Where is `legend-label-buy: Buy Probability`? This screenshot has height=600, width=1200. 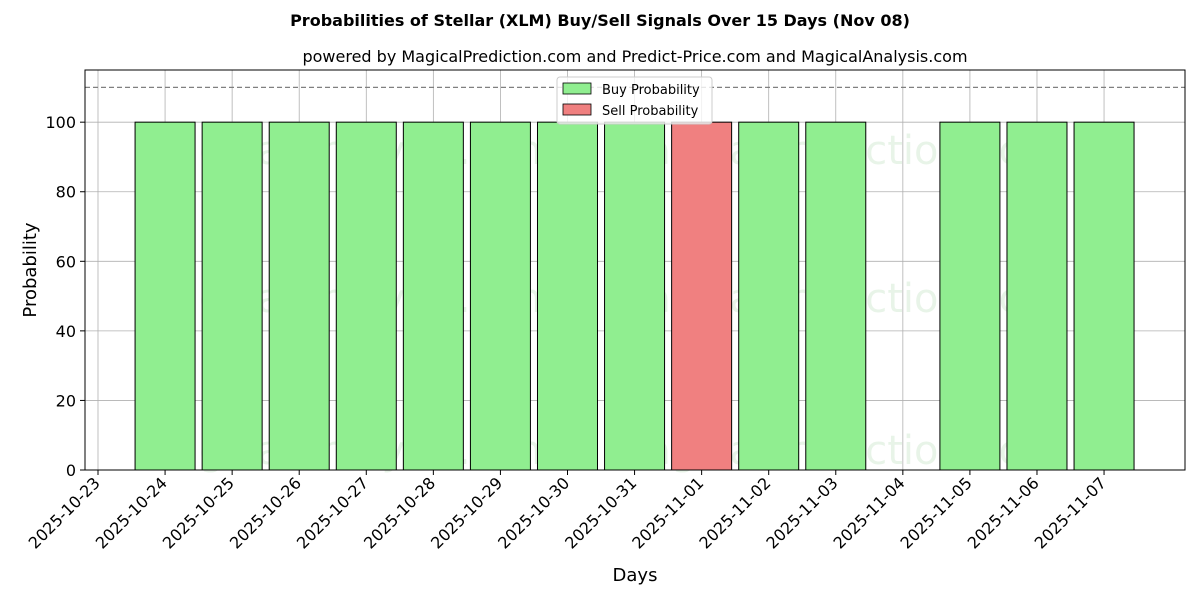
legend-label-buy: Buy Probability is located at coordinates (651, 90).